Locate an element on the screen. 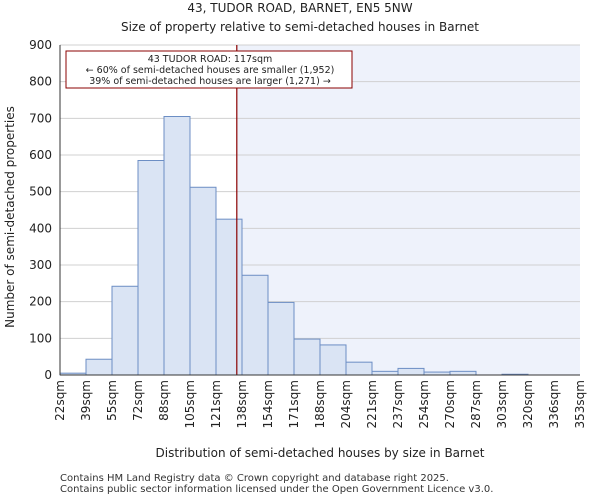 This screenshot has width=600, height=500. x-tick-label-303sqm: 303sqm is located at coordinates (502, 404).